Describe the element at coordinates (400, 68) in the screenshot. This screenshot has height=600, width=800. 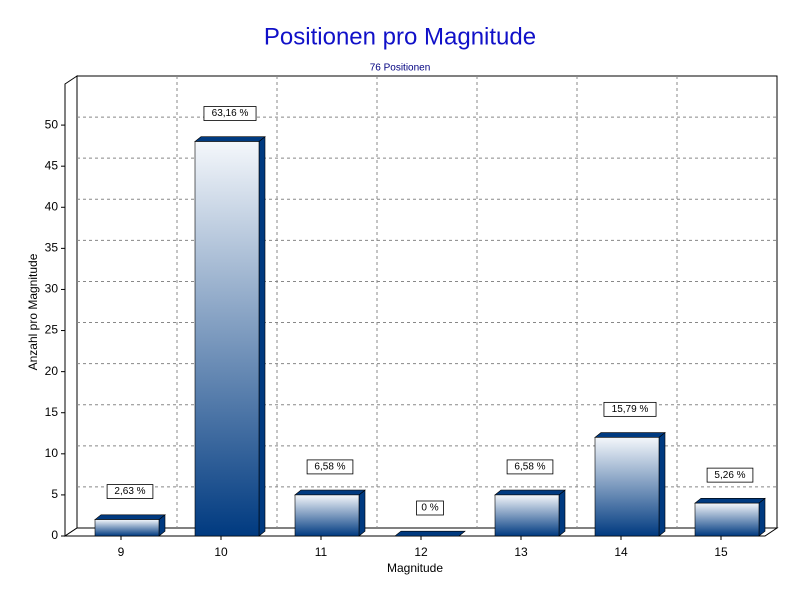
I see `chart-subtitle: 76 Positionen` at that location.